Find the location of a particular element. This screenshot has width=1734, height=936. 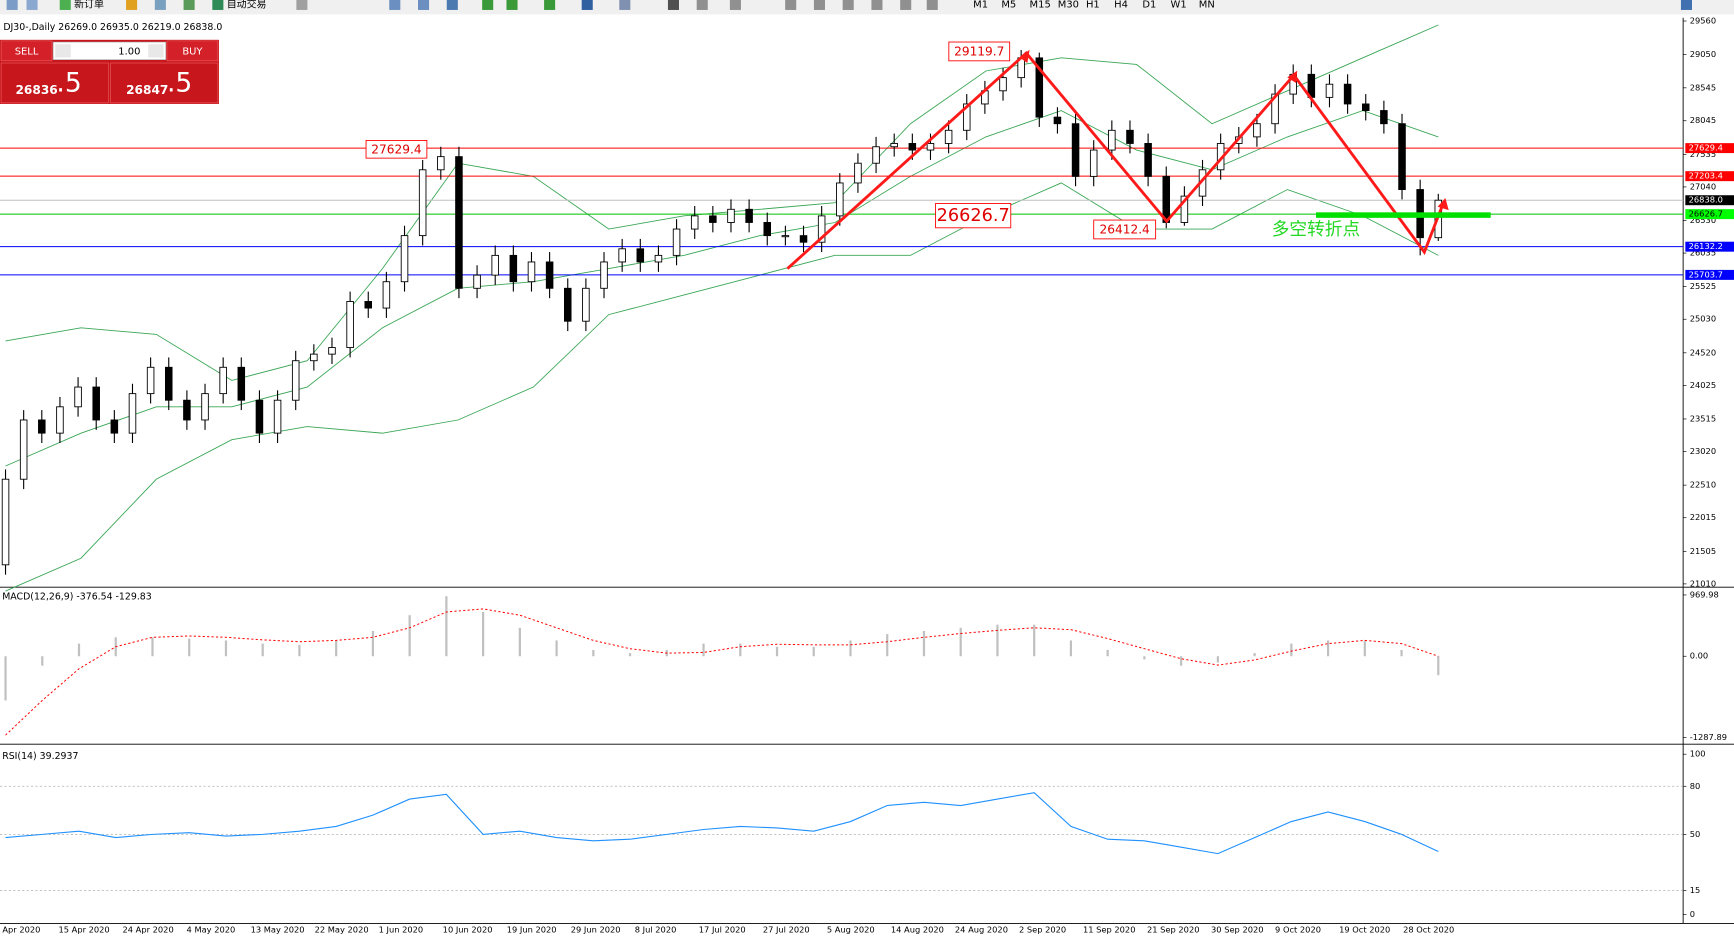

x-tick-label: 29 Jun 2020 is located at coordinates (596, 930).